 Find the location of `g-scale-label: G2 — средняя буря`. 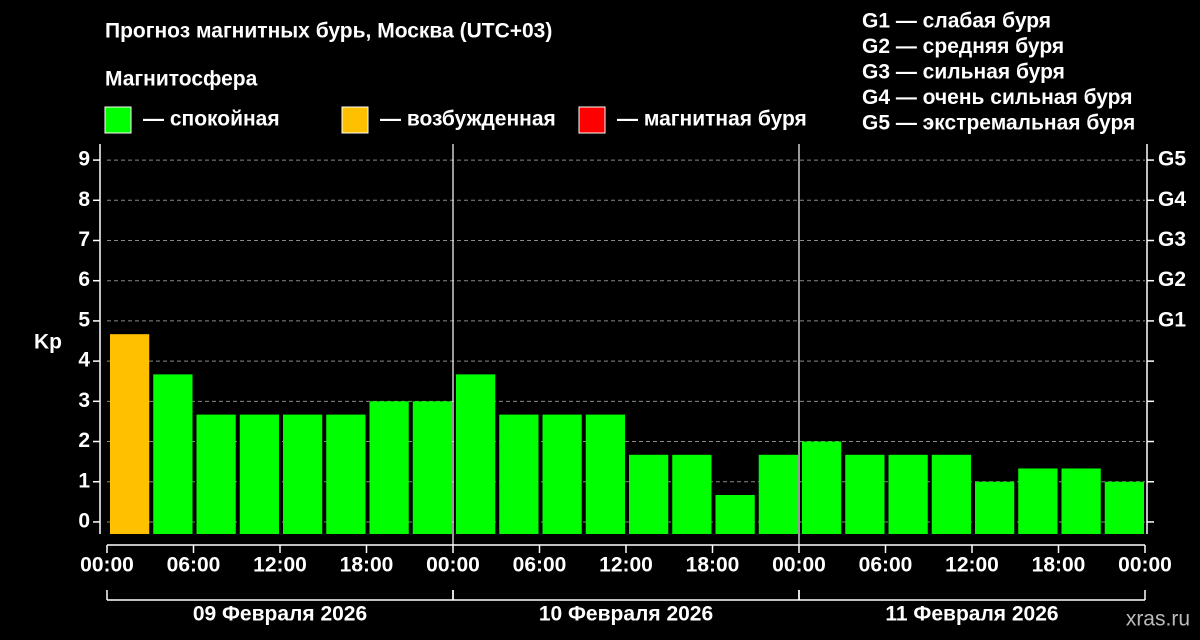

g-scale-label: G2 — средняя буря is located at coordinates (963, 46).